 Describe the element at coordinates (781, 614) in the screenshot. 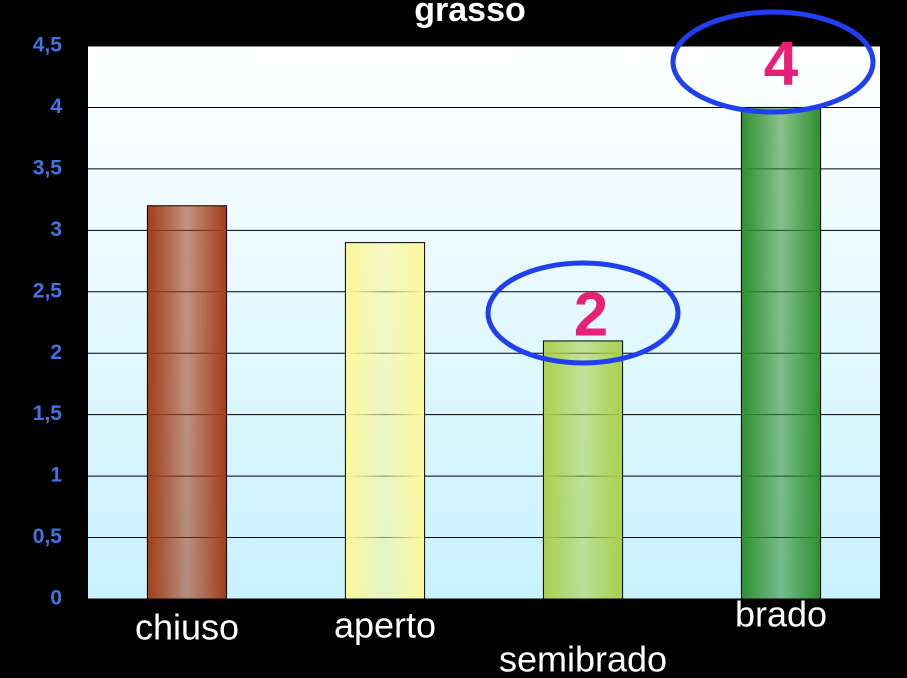

I see `x-tick-label: brado` at that location.